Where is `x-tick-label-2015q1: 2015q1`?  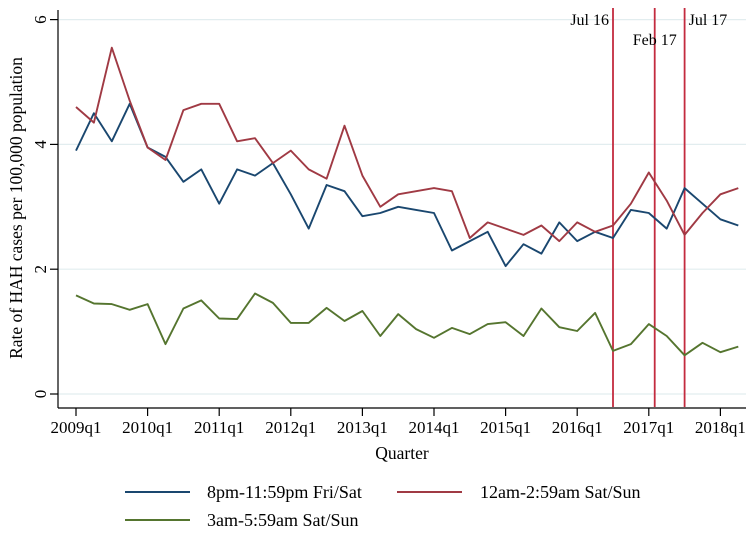
x-tick-label-2015q1: 2015q1 is located at coordinates (505, 427).